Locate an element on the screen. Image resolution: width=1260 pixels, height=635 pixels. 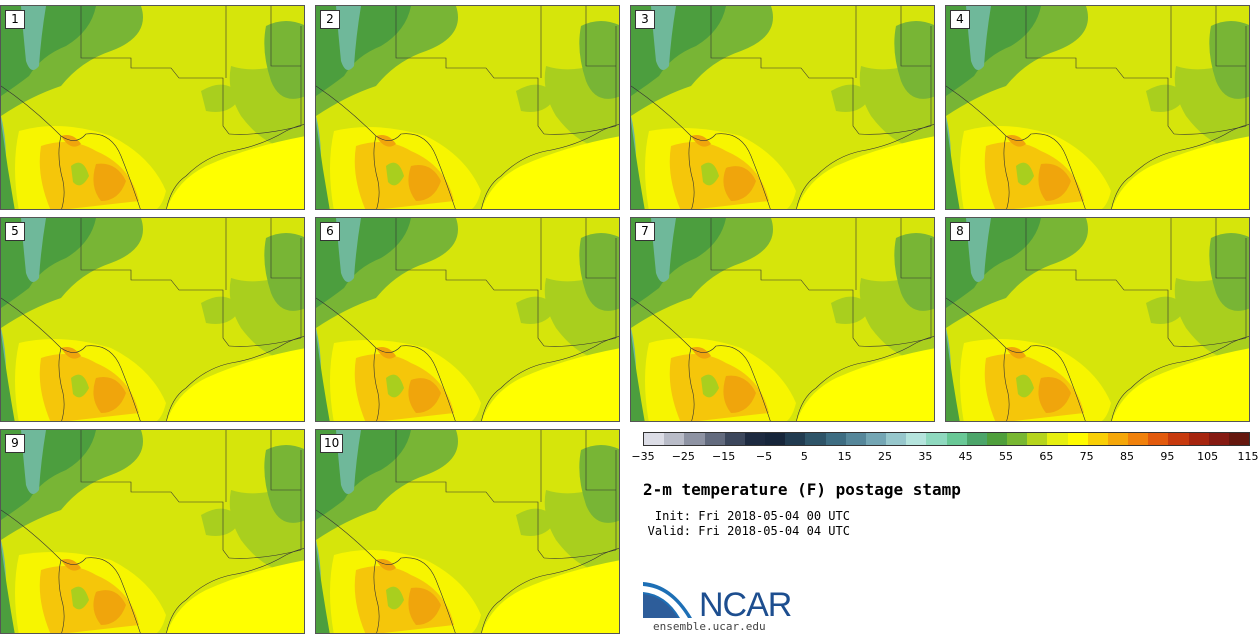
colorbar-tick-label: 55 is located at coordinates (1006, 456).